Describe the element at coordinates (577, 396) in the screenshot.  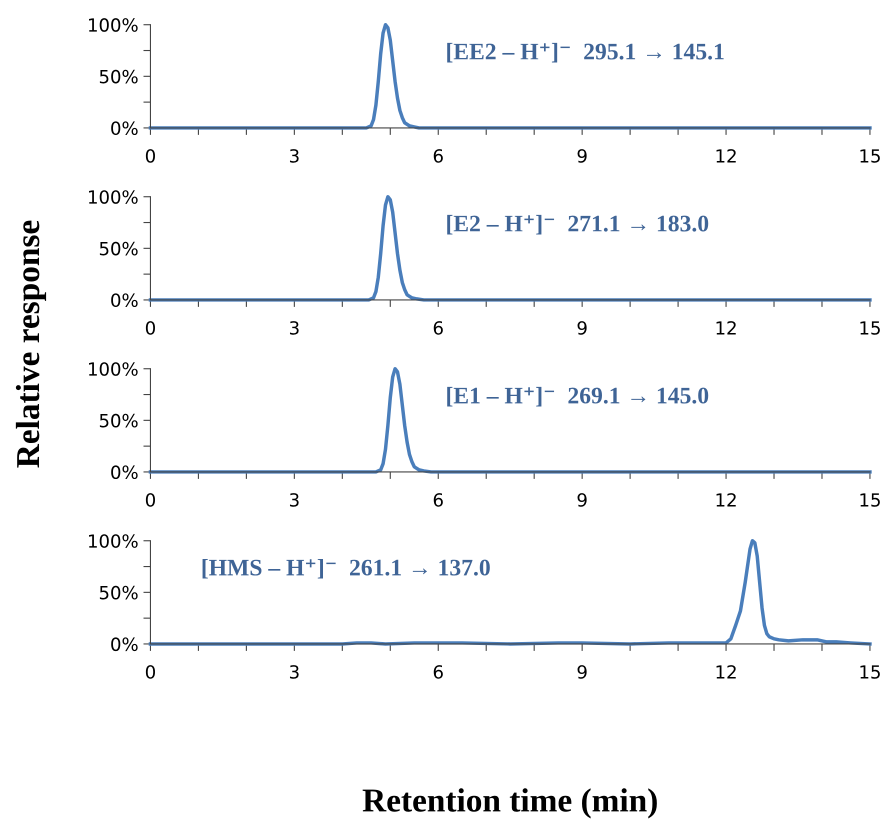
I see `annotation: [E1 – H⁺]⁻ 269.1 → 145.0` at that location.